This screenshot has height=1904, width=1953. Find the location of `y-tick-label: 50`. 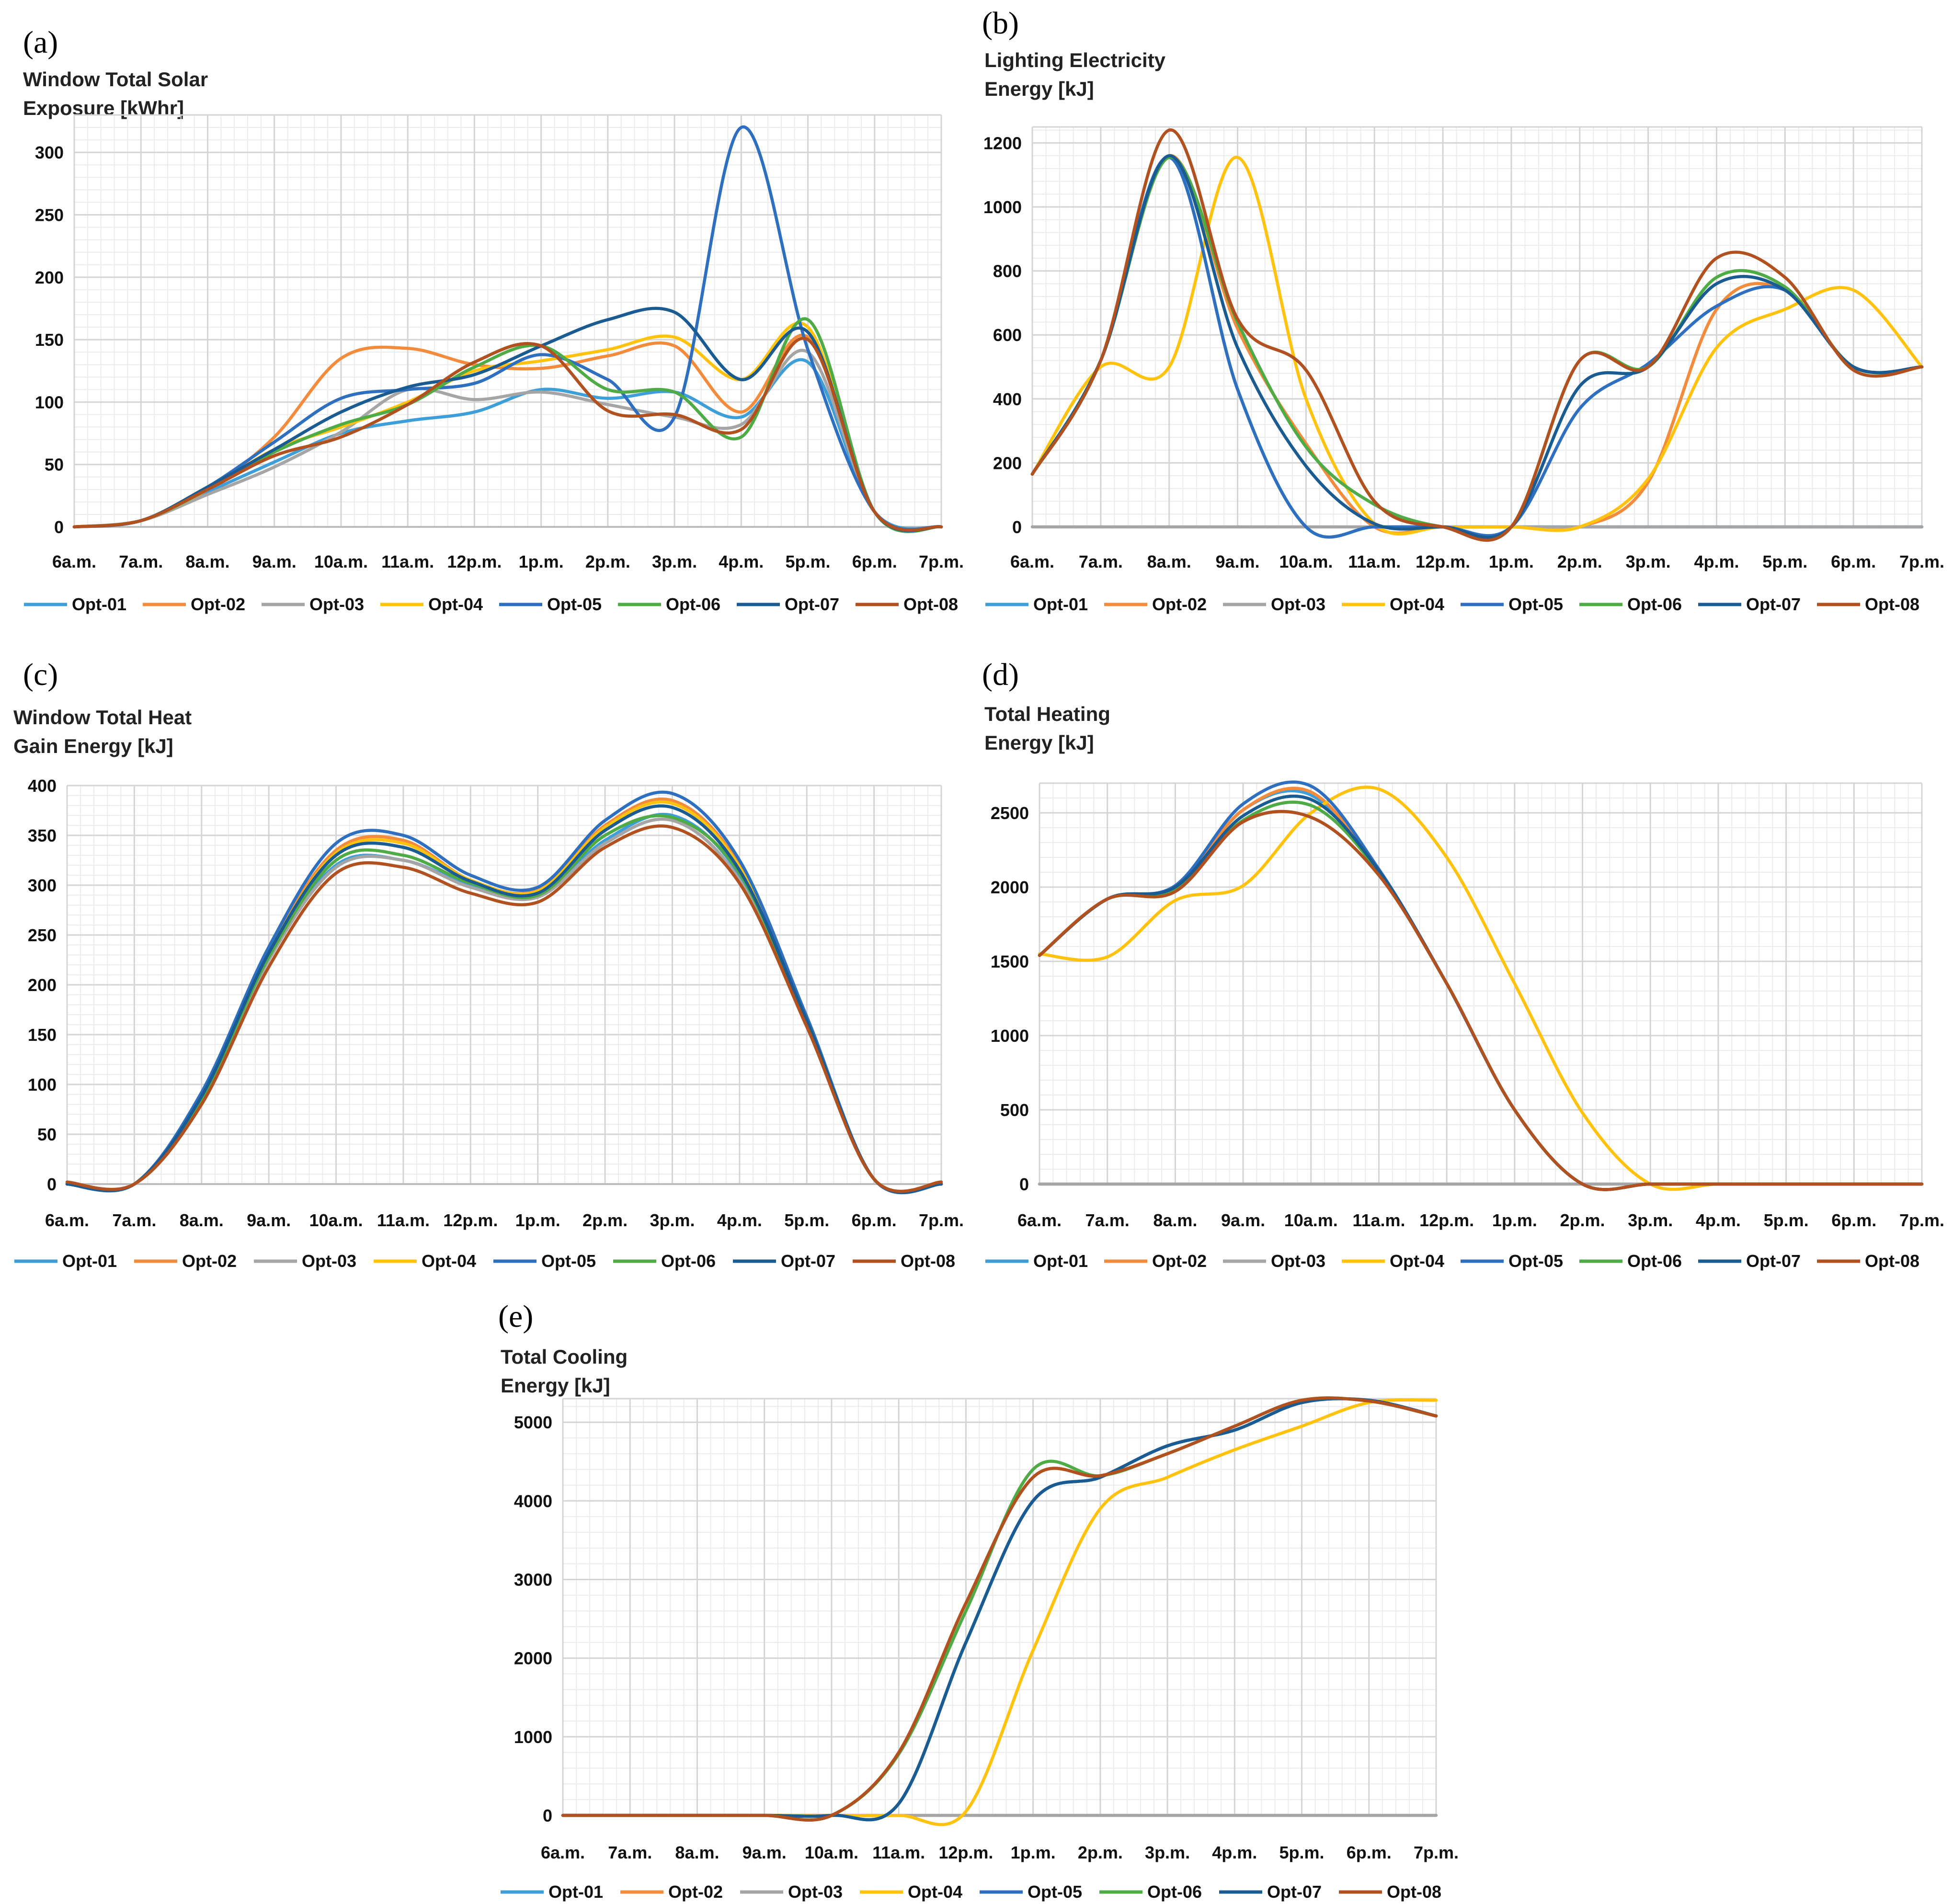

y-tick-label: 50 is located at coordinates (54, 465).